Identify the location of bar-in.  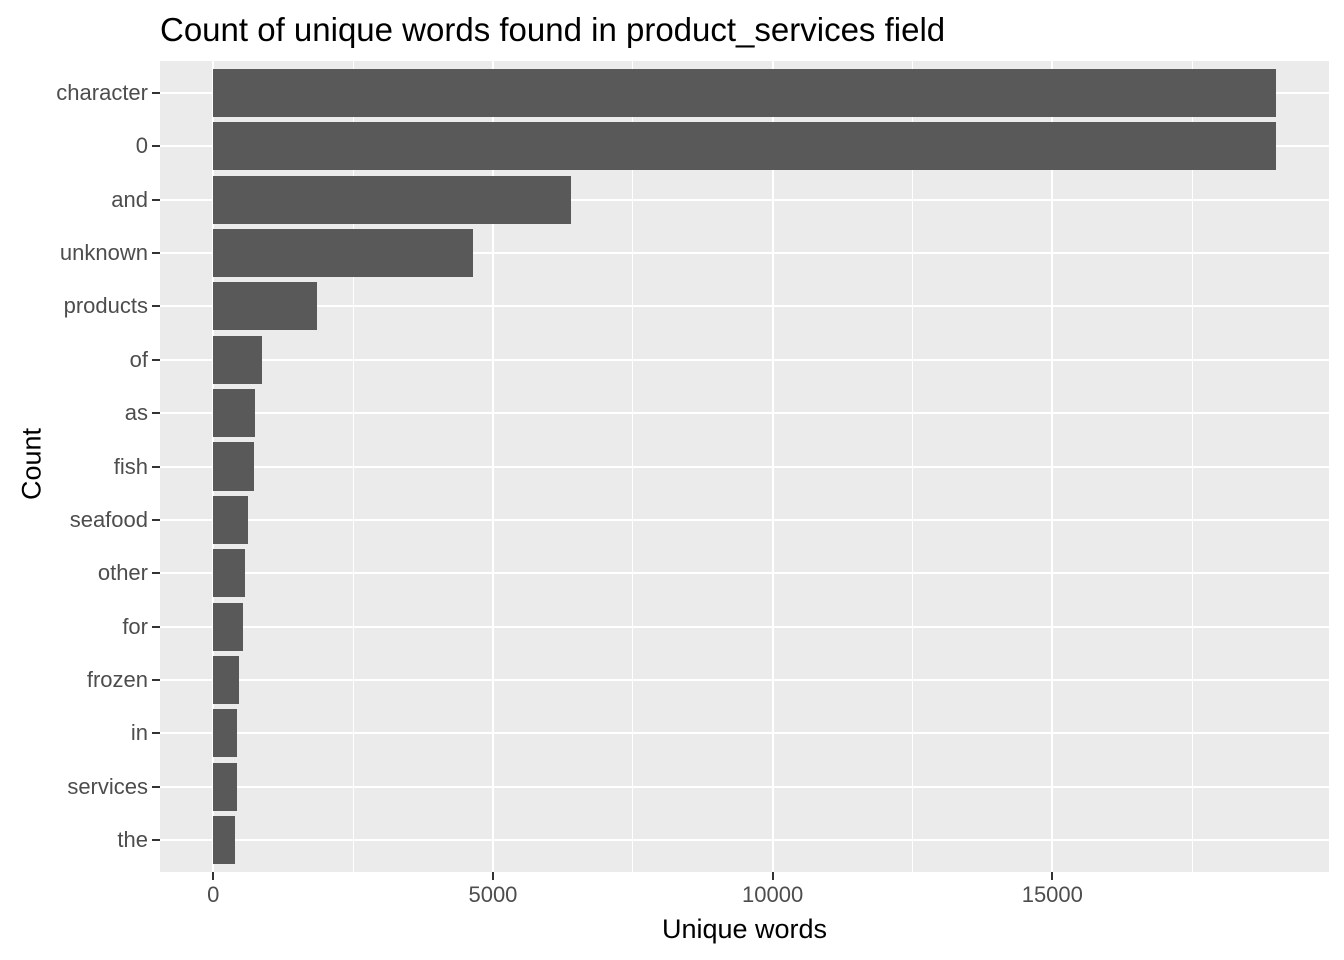
(225, 733).